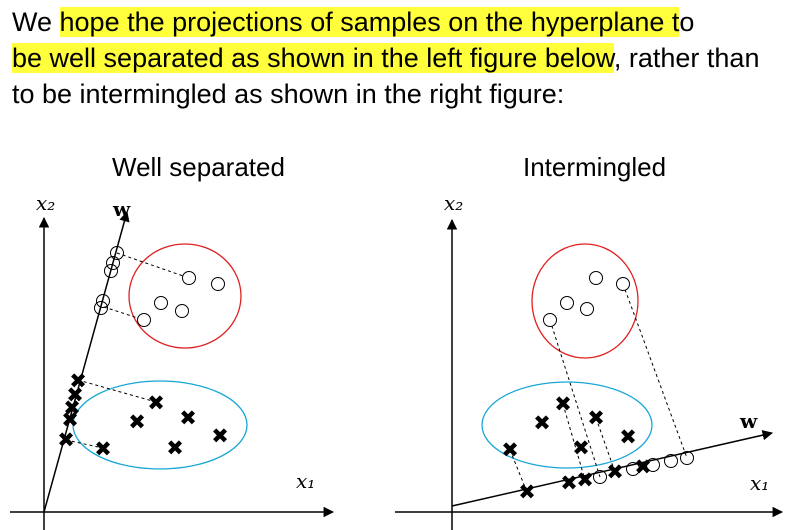 The height and width of the screenshot is (530, 792). I want to click on left-samples-circle, so click(181, 299).